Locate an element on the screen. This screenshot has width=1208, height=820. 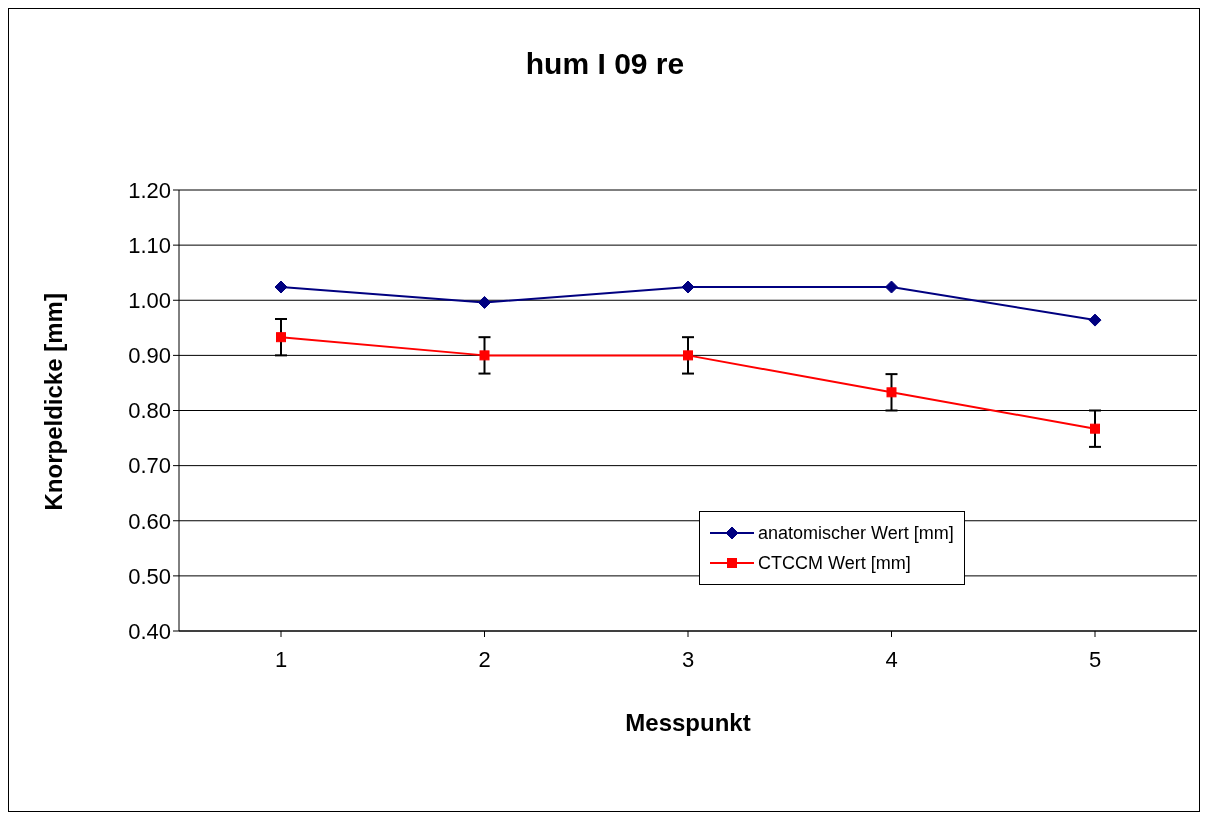
y-axis-title: Knorpeldicke [mm] is located at coordinates (53, 402).